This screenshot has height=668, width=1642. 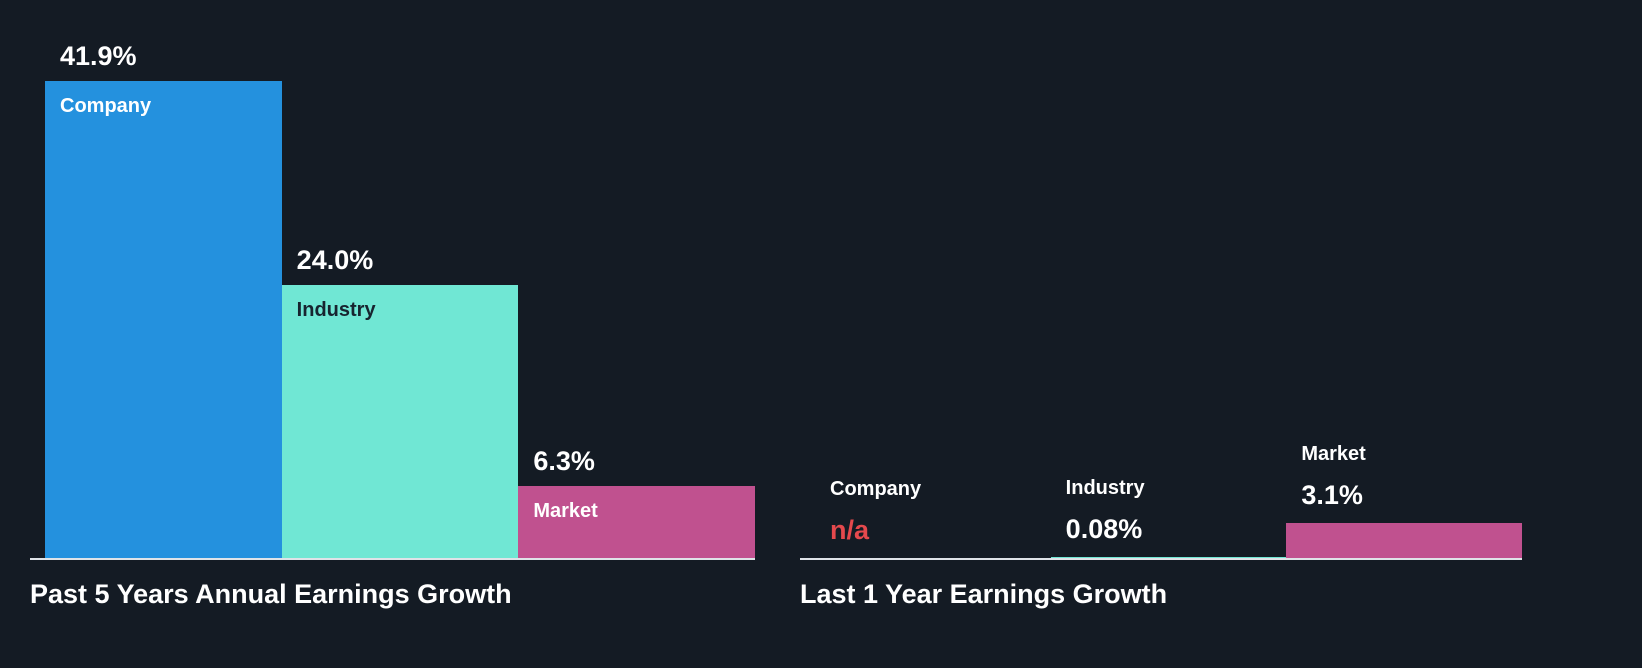 What do you see at coordinates (933, 518) in the screenshot?
I see `bar-group-company: Company n/a` at bounding box center [933, 518].